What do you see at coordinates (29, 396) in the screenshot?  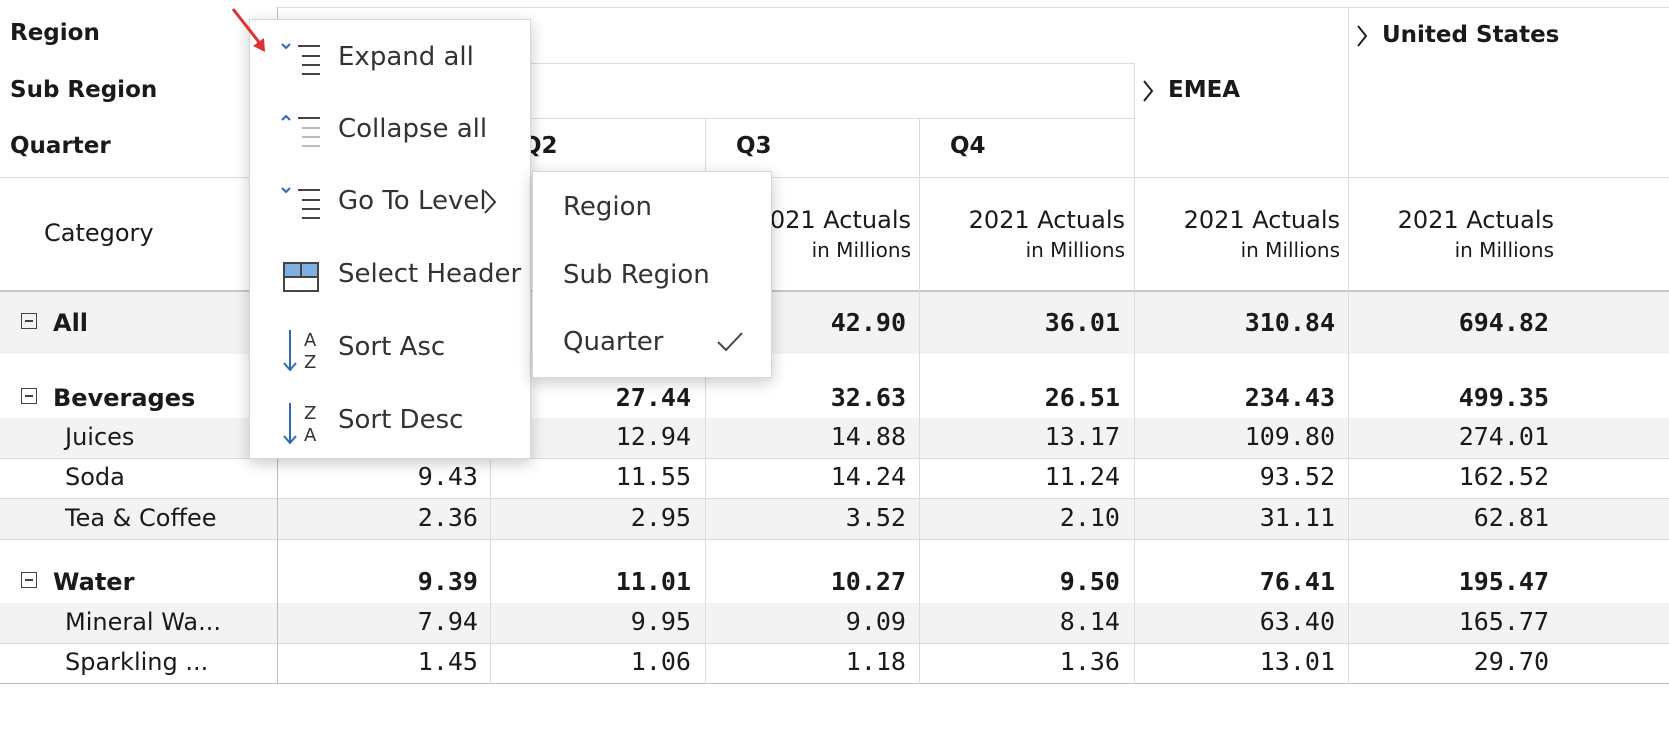 I see `collapse-beverages-toggle-icon` at bounding box center [29, 396].